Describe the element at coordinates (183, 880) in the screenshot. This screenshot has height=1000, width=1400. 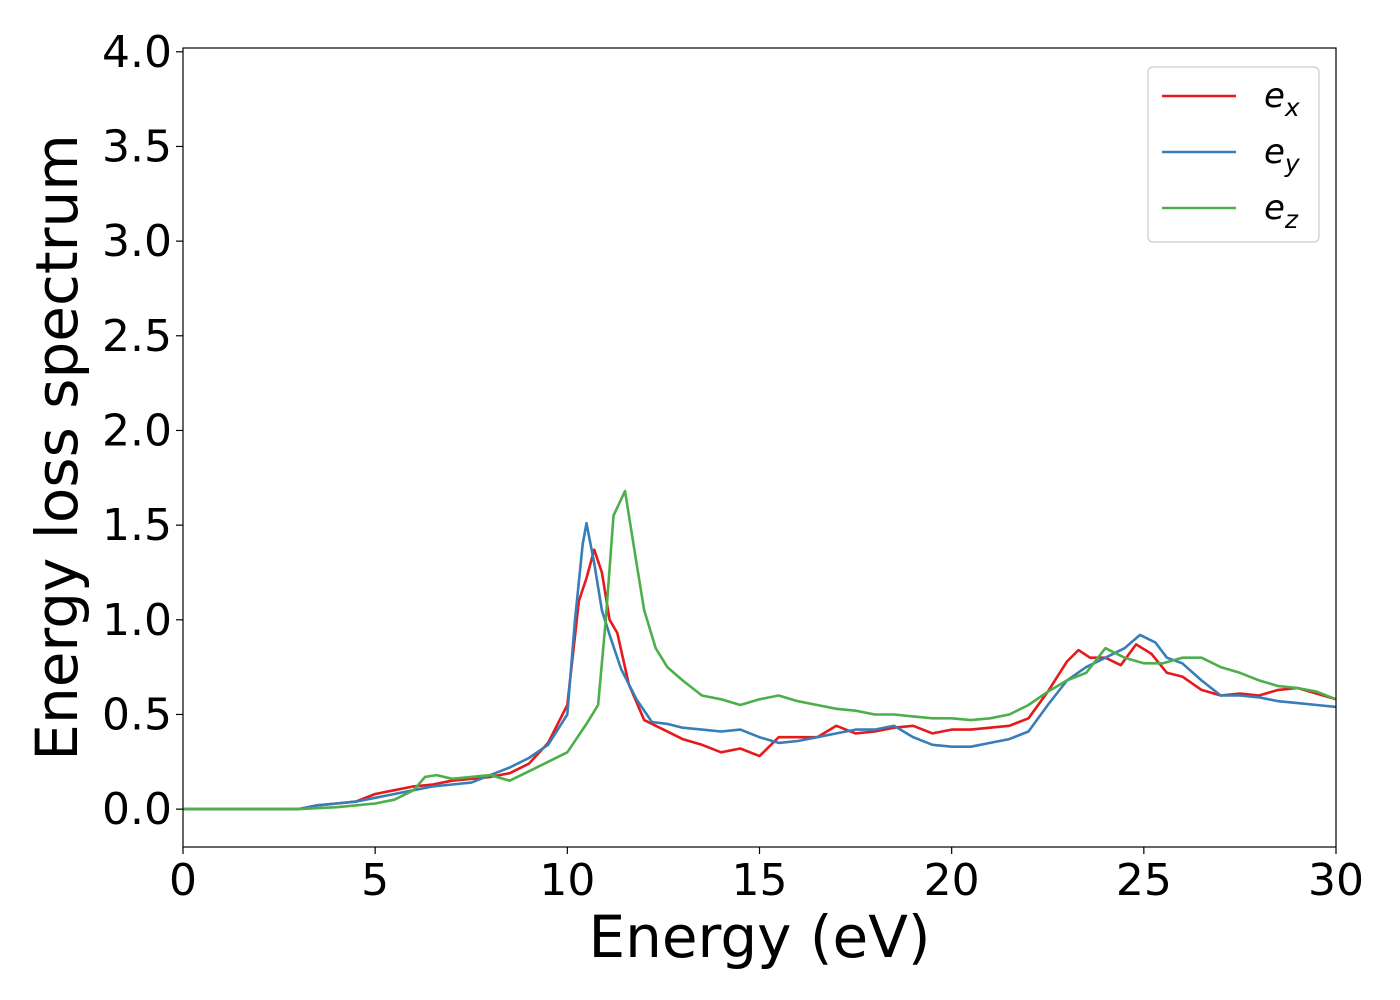
I see `x-tick-label: 0` at that location.